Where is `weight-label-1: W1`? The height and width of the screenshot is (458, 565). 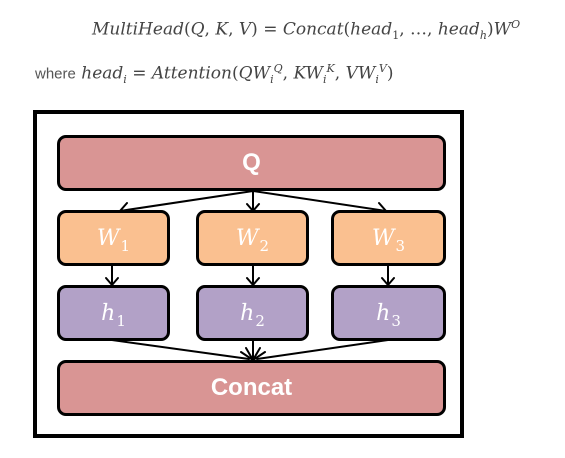
weight-label-1: W1 is located at coordinates (113, 240).